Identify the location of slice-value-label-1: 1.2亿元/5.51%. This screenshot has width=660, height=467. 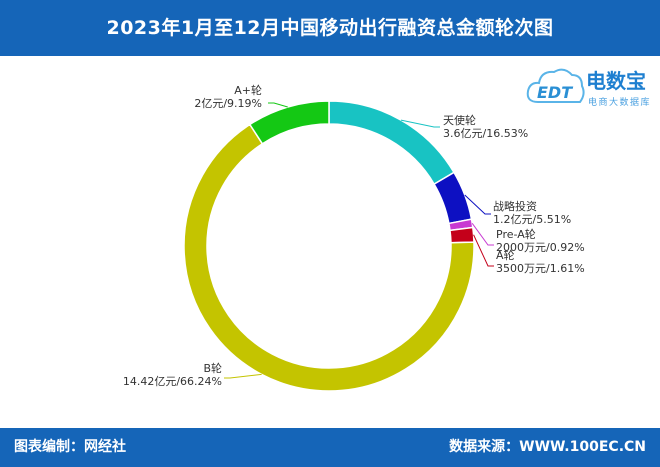
(532, 219).